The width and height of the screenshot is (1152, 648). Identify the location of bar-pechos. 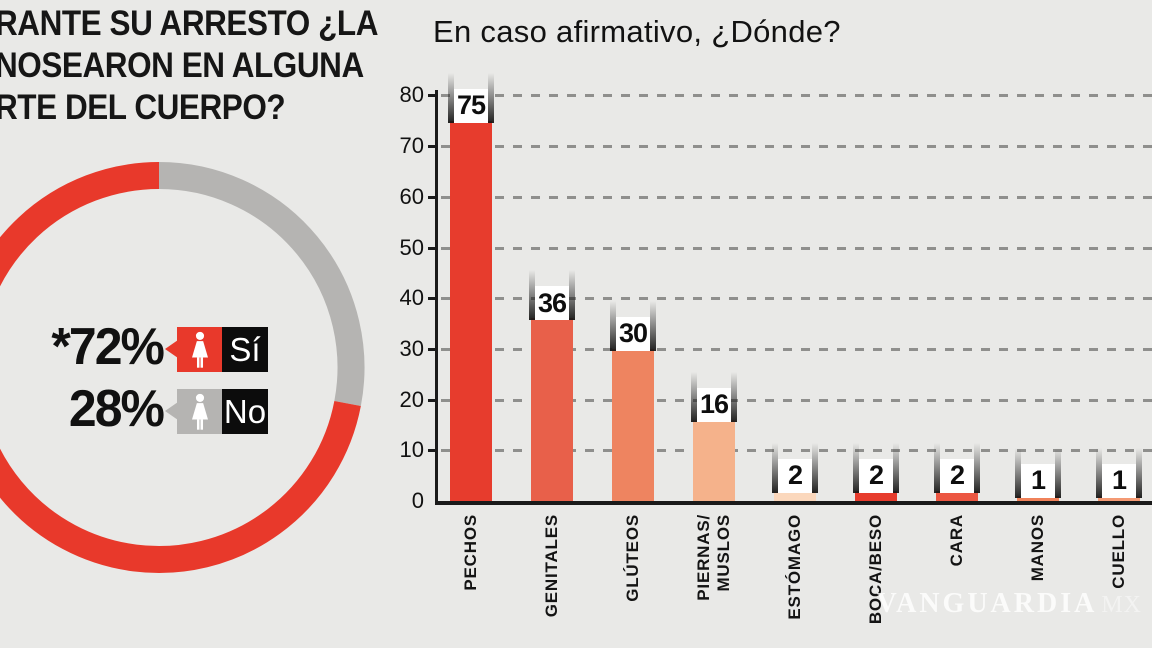
(471, 311).